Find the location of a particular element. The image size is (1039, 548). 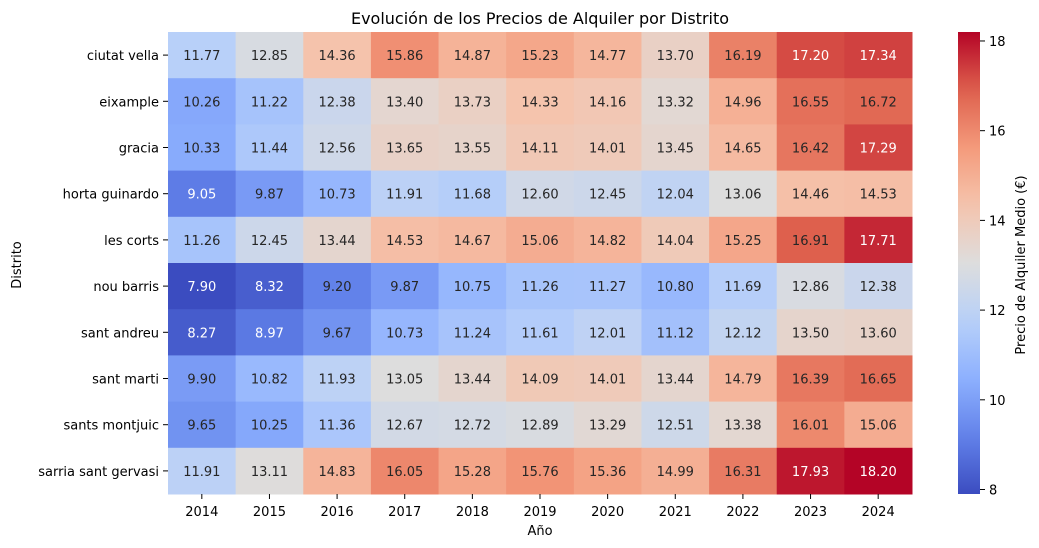

cell-value-label: 14.65 is located at coordinates (742, 149).